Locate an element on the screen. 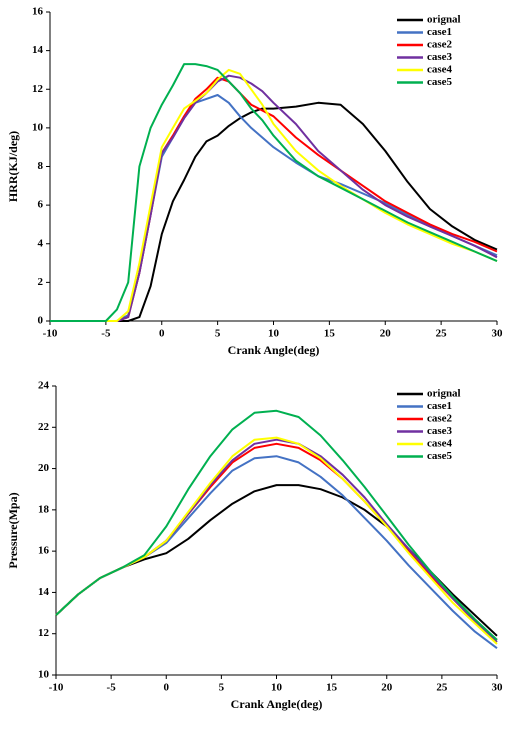 This screenshot has width=512, height=742. y-tick-label: 22 is located at coordinates (44, 427).